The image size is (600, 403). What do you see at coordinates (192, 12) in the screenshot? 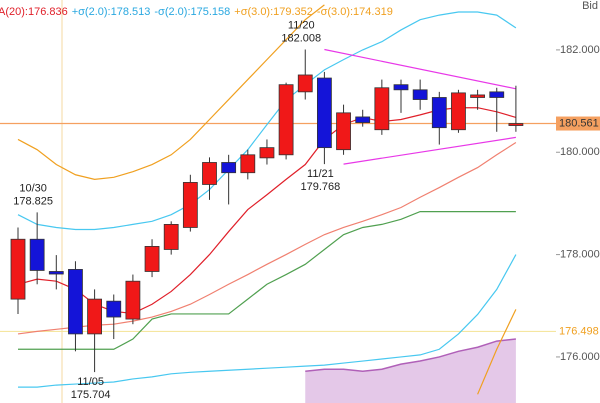
I see `legend-item: -σ(2.0):175.158` at bounding box center [192, 12].